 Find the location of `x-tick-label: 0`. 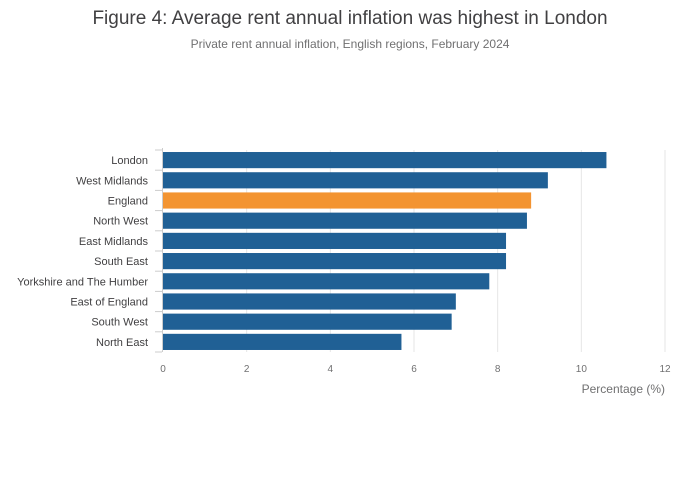

x-tick-label: 0 is located at coordinates (163, 369).